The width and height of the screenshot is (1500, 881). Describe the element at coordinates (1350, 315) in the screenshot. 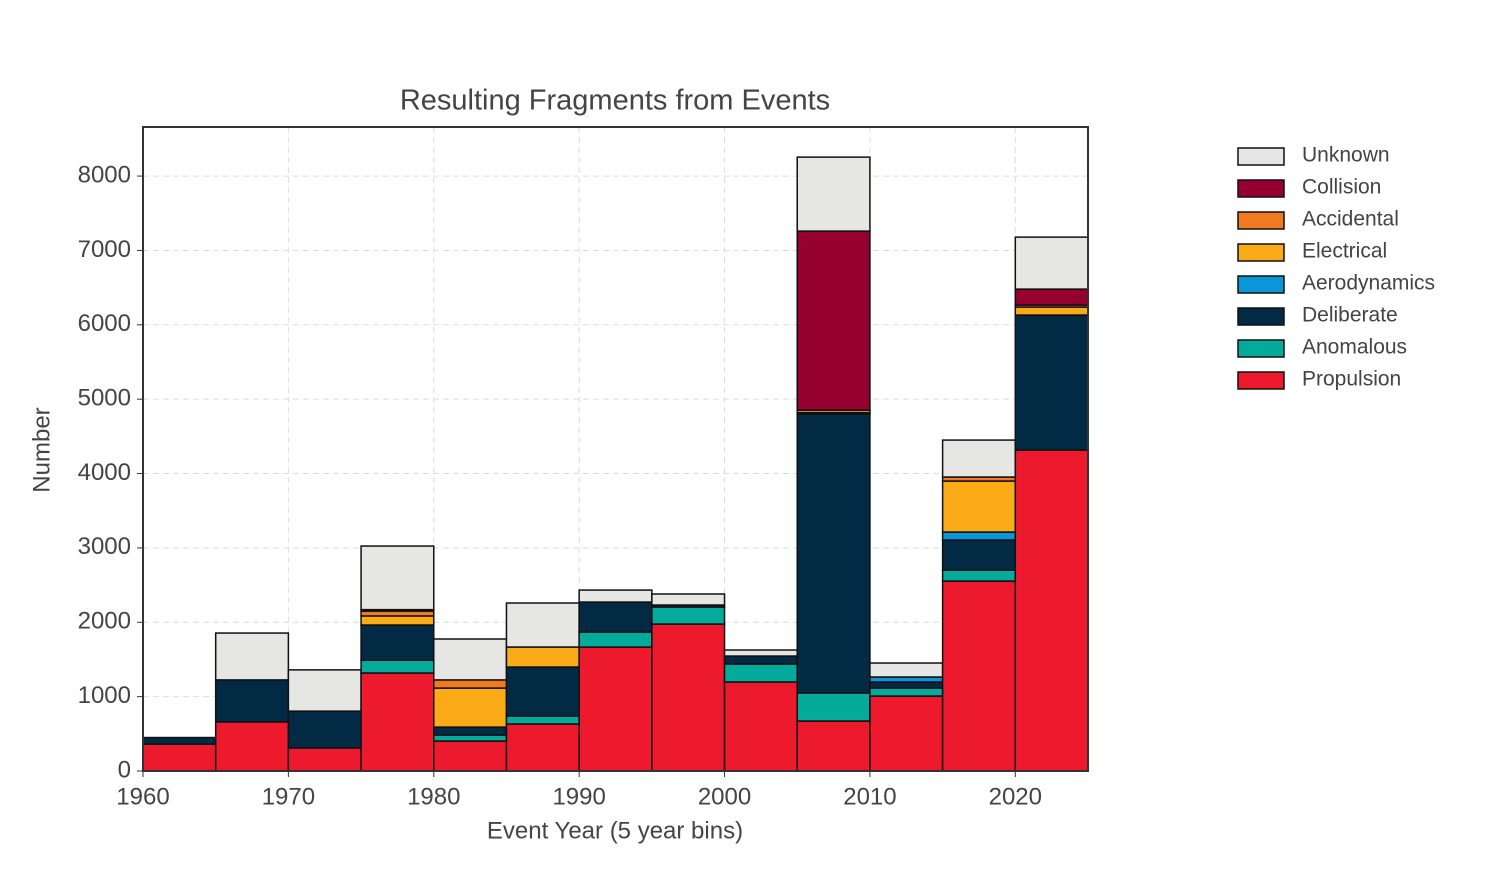

I see `legend-label: Deliberate` at that location.